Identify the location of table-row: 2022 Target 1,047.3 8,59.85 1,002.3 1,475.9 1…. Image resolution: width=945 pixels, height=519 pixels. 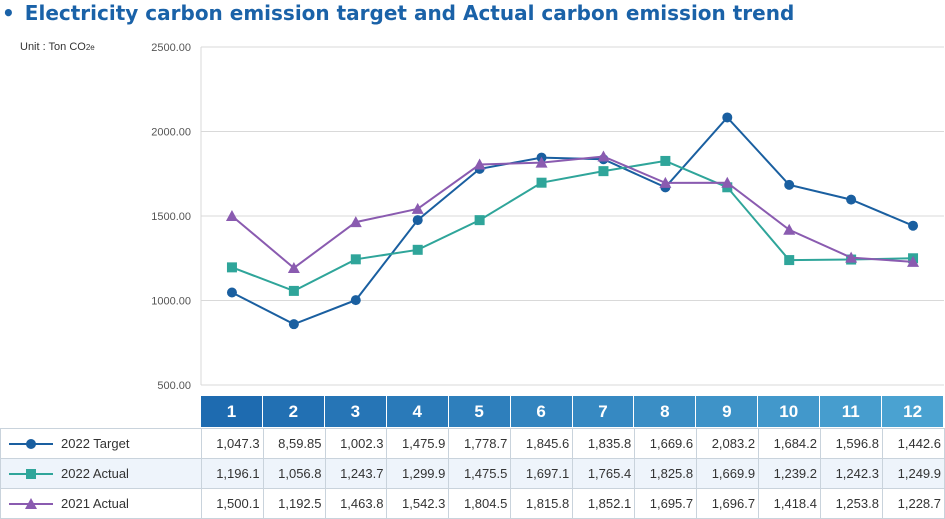
(472, 443).